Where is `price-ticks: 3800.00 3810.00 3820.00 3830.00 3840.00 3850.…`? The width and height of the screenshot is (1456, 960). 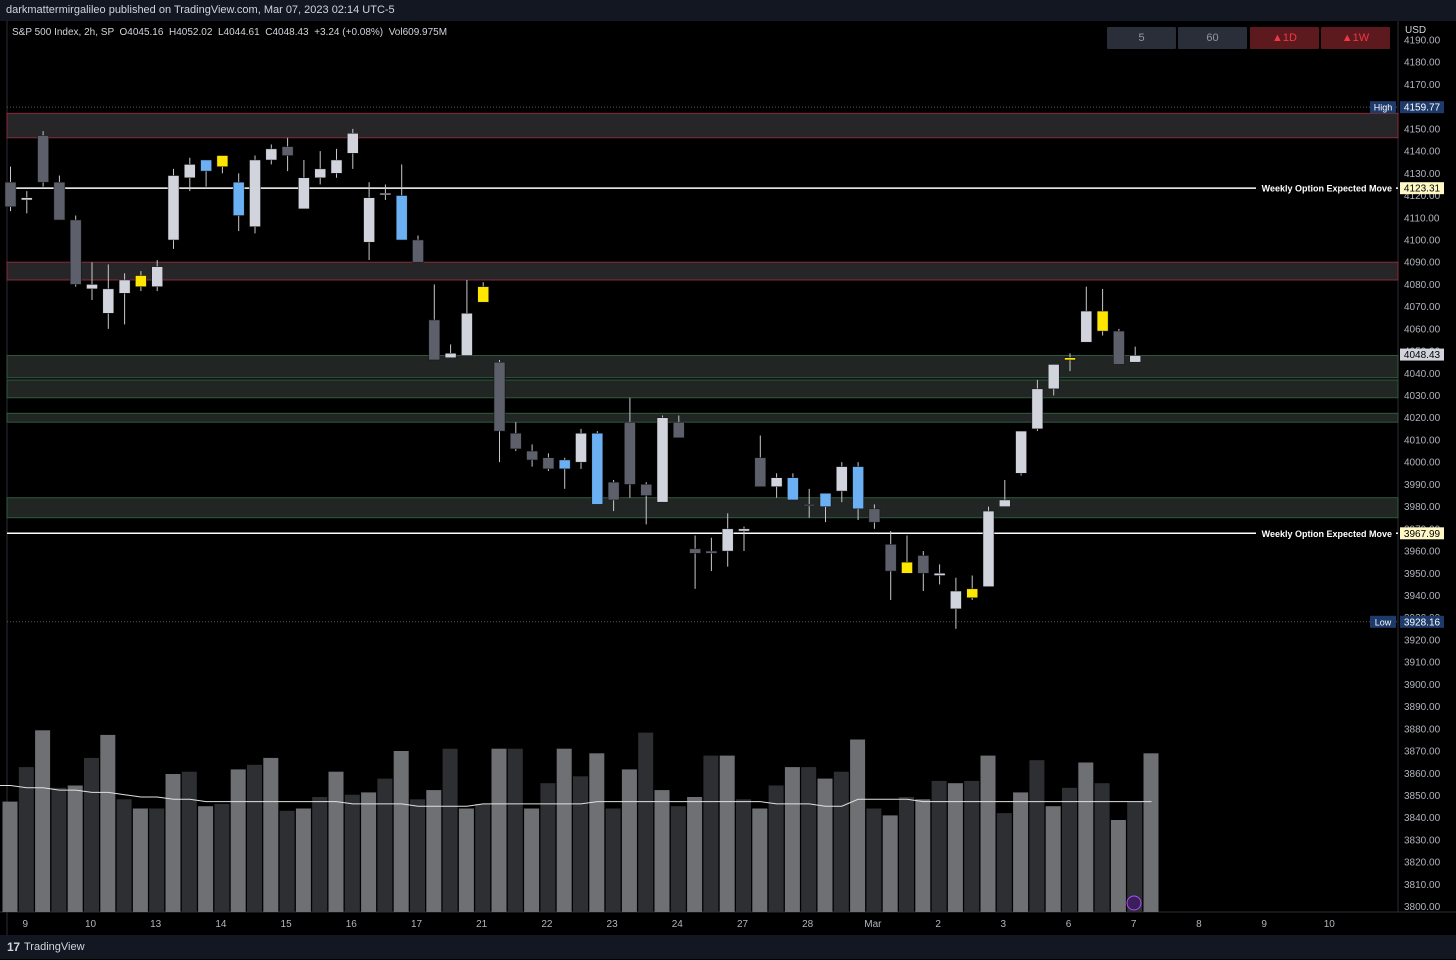 price-ticks: 3800.00 3810.00 3820.00 3830.00 3840.00 3850.… is located at coordinates (1422, 475).